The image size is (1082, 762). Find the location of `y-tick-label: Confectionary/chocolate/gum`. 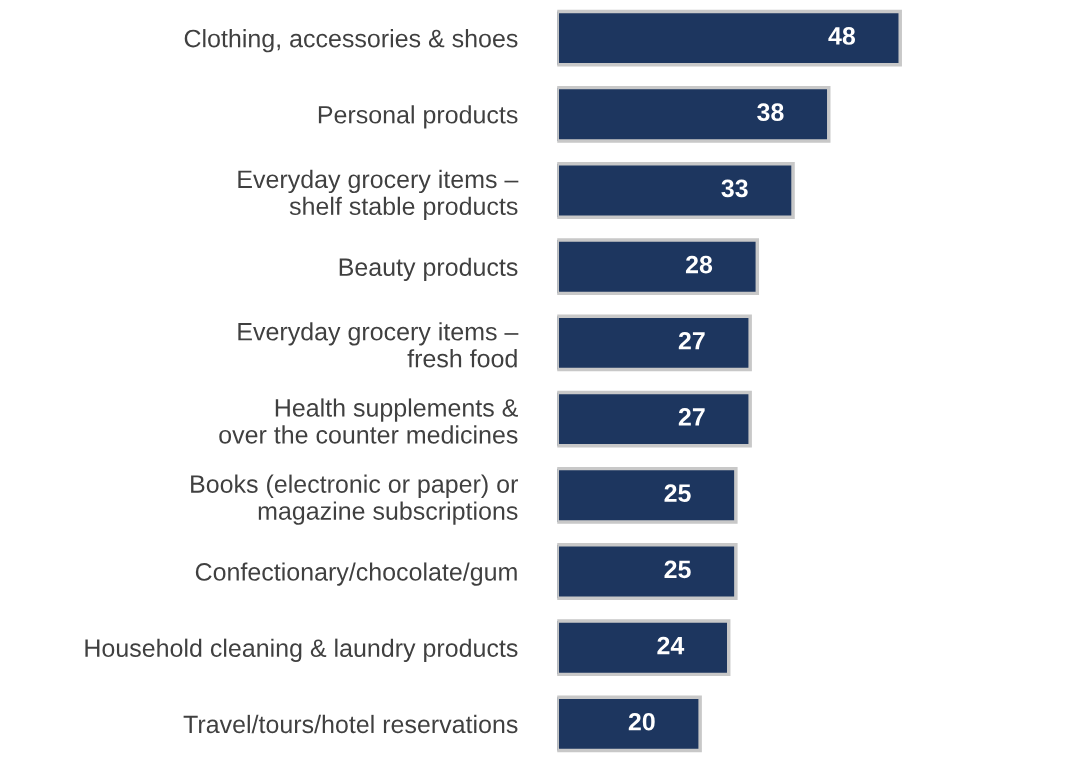

y-tick-label: Confectionary/chocolate/gum is located at coordinates (356, 574).